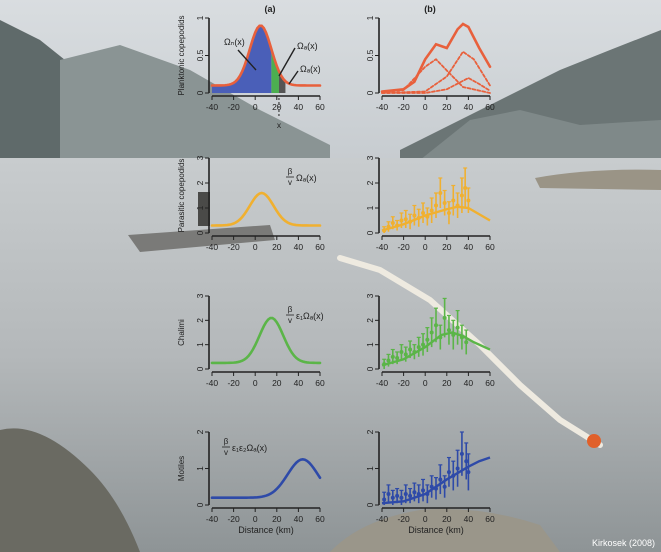  What do you see at coordinates (181, 55) in the screenshot?
I see `y-axis-label: Planktonic copepodids` at bounding box center [181, 55].